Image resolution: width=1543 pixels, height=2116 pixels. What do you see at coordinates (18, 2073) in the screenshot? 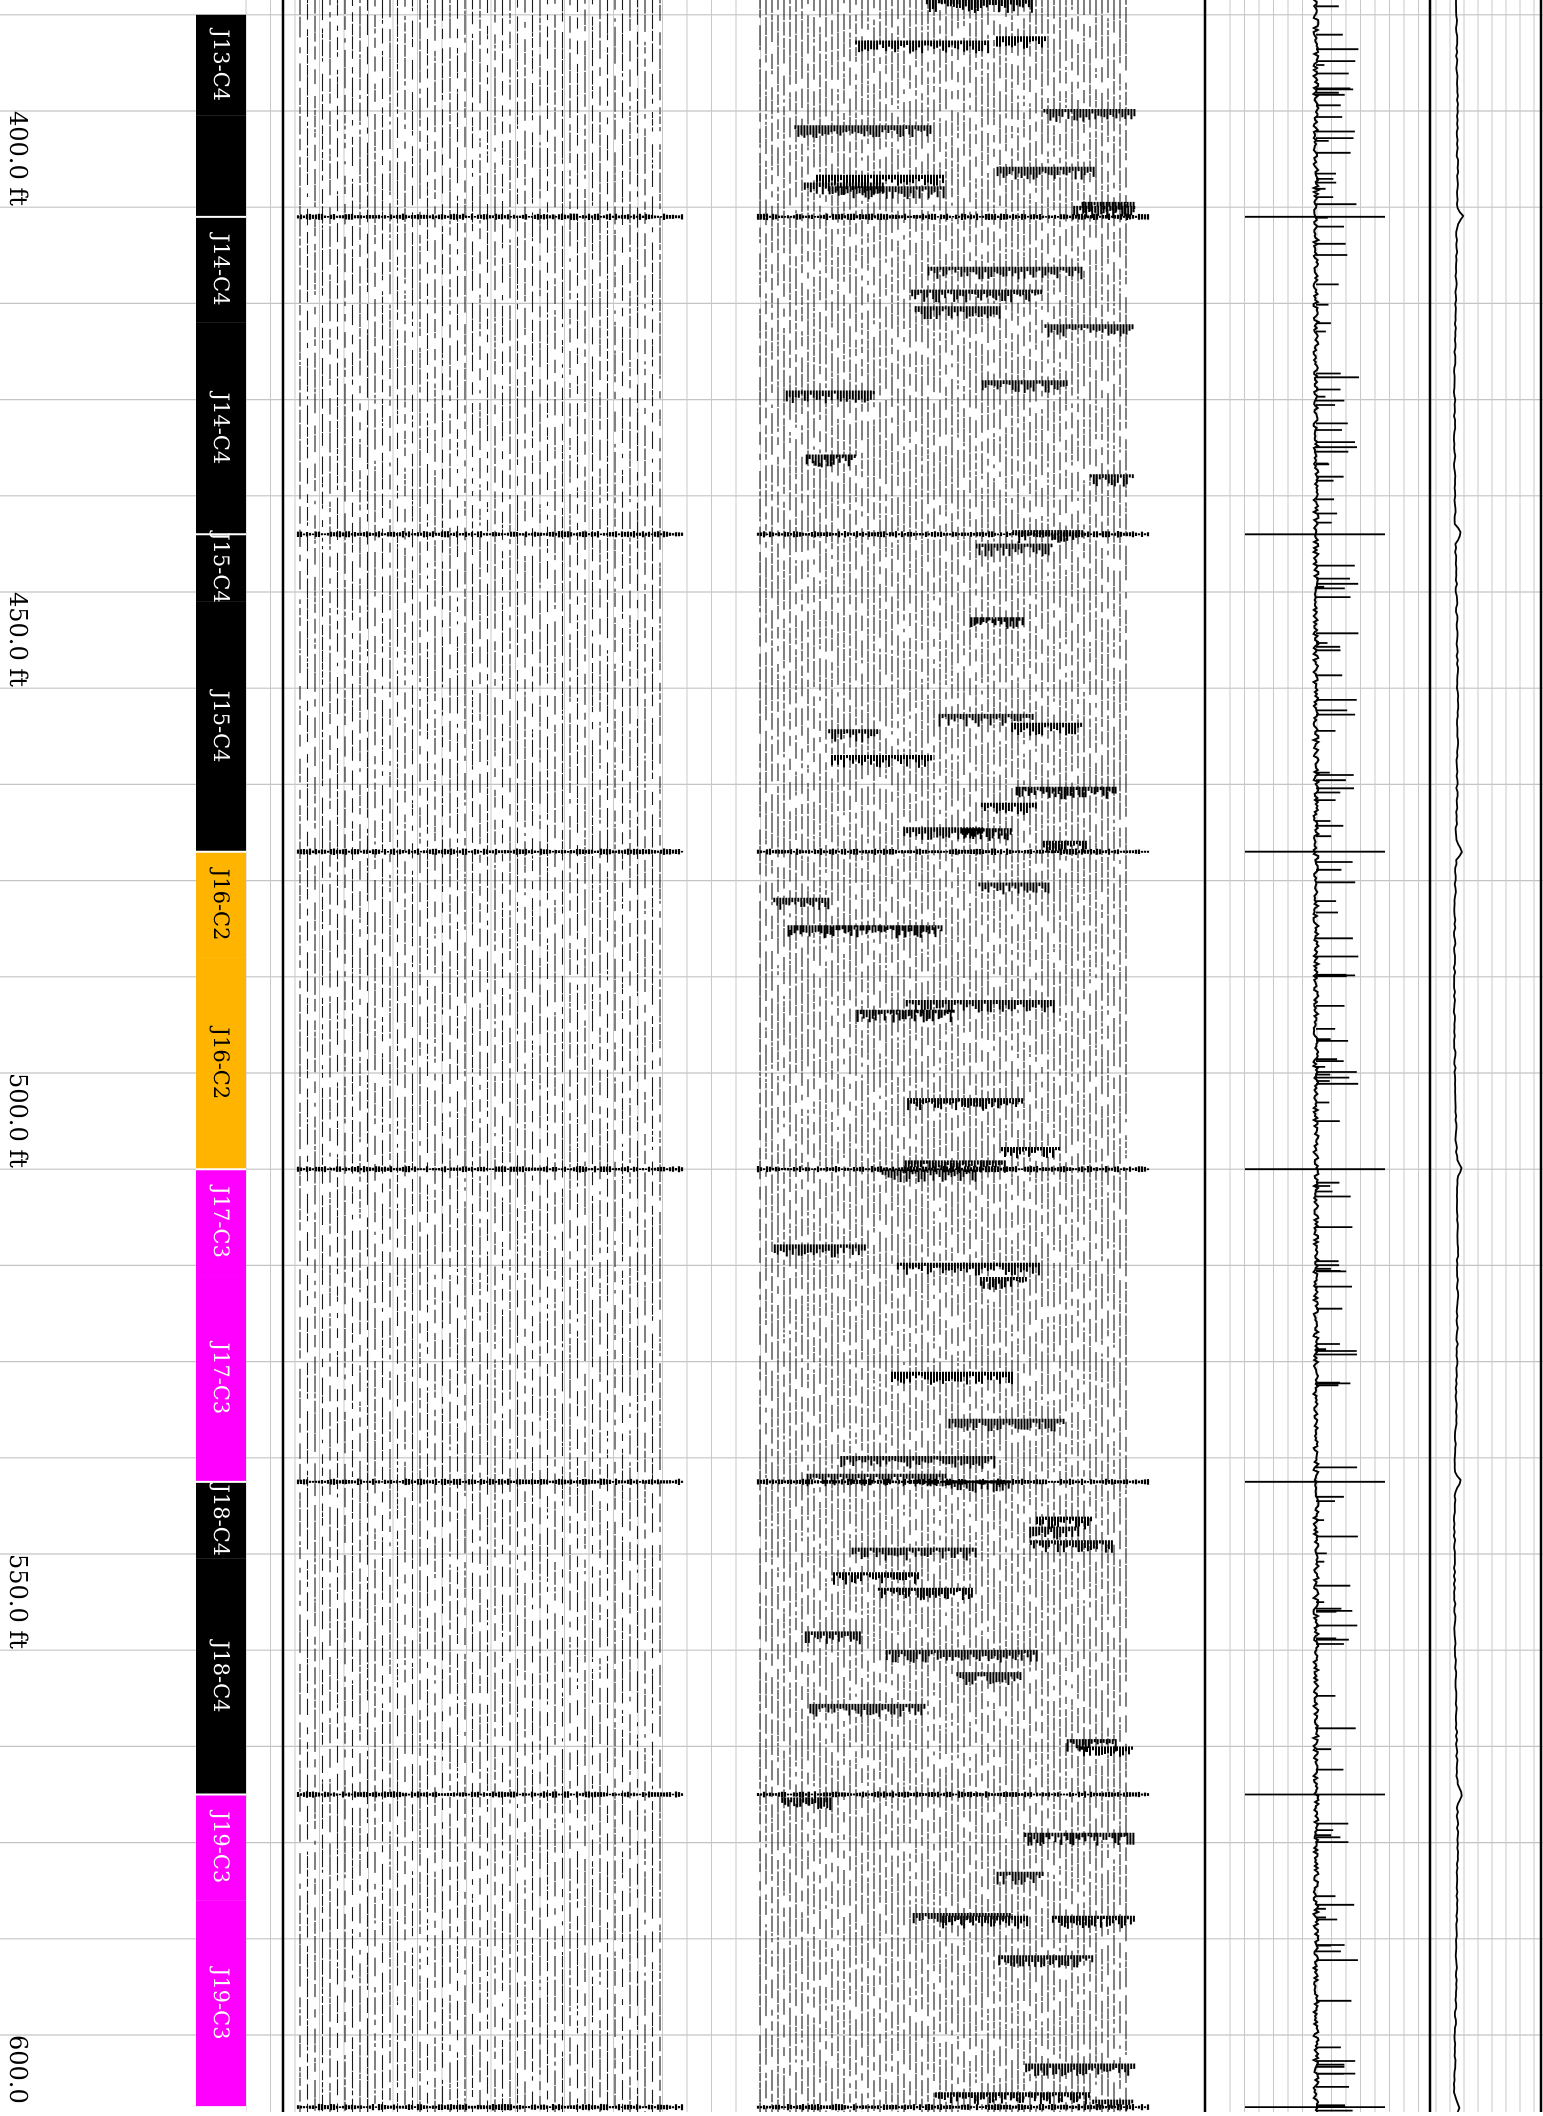
I see `depth-tick-label: 600.0 ft` at bounding box center [18, 2073].